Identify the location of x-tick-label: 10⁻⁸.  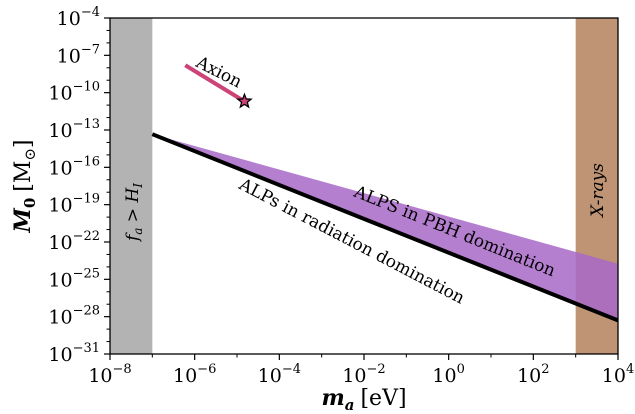
(109, 374).